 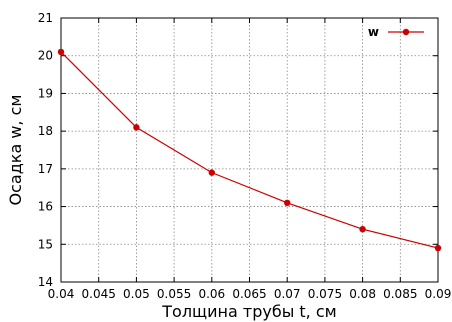 I want to click on y-tick-label: 21, so click(x=45, y=18).